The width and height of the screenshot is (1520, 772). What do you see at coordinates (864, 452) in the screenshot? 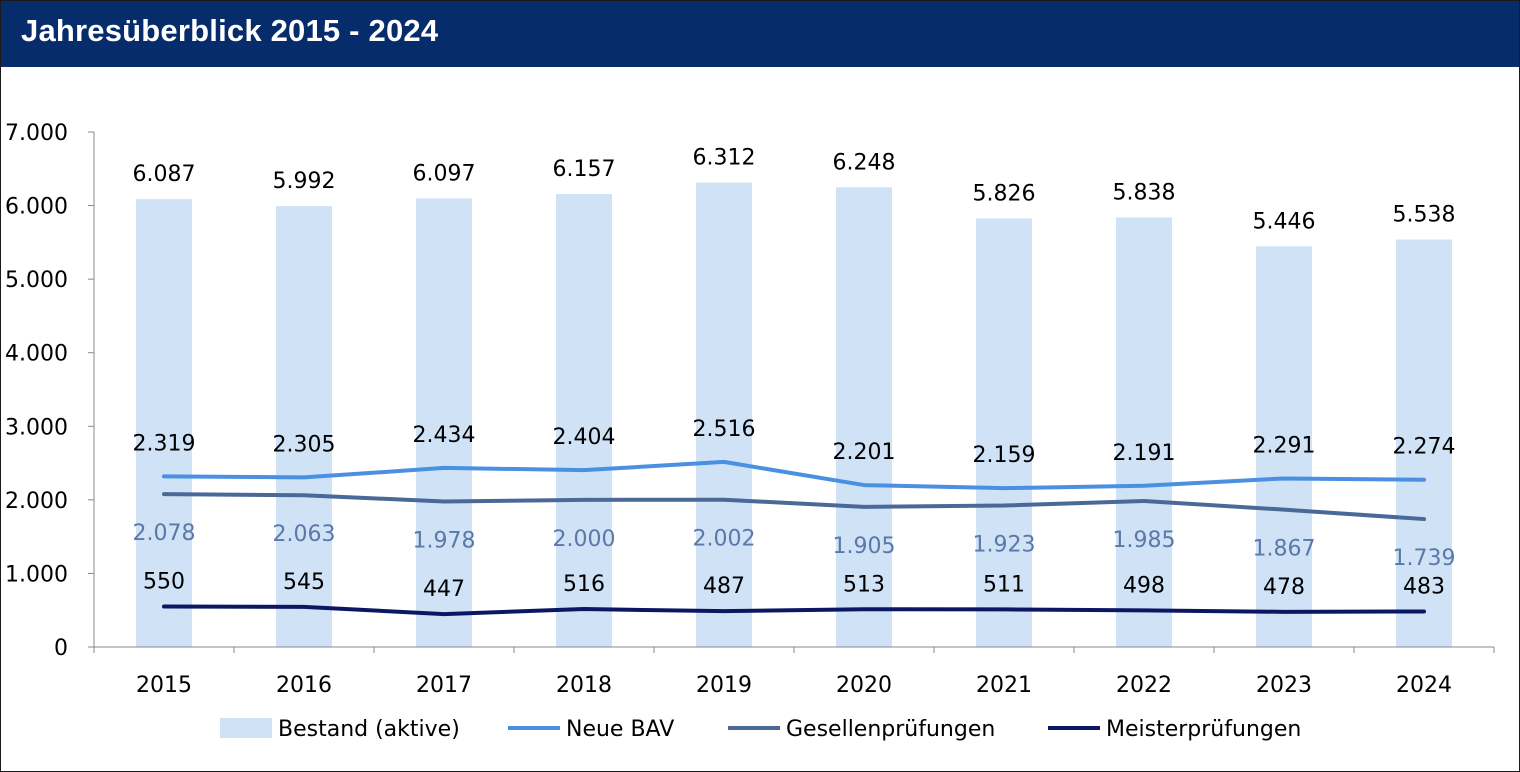
I see `data-label-neue-bav: 2.201` at bounding box center [864, 452].